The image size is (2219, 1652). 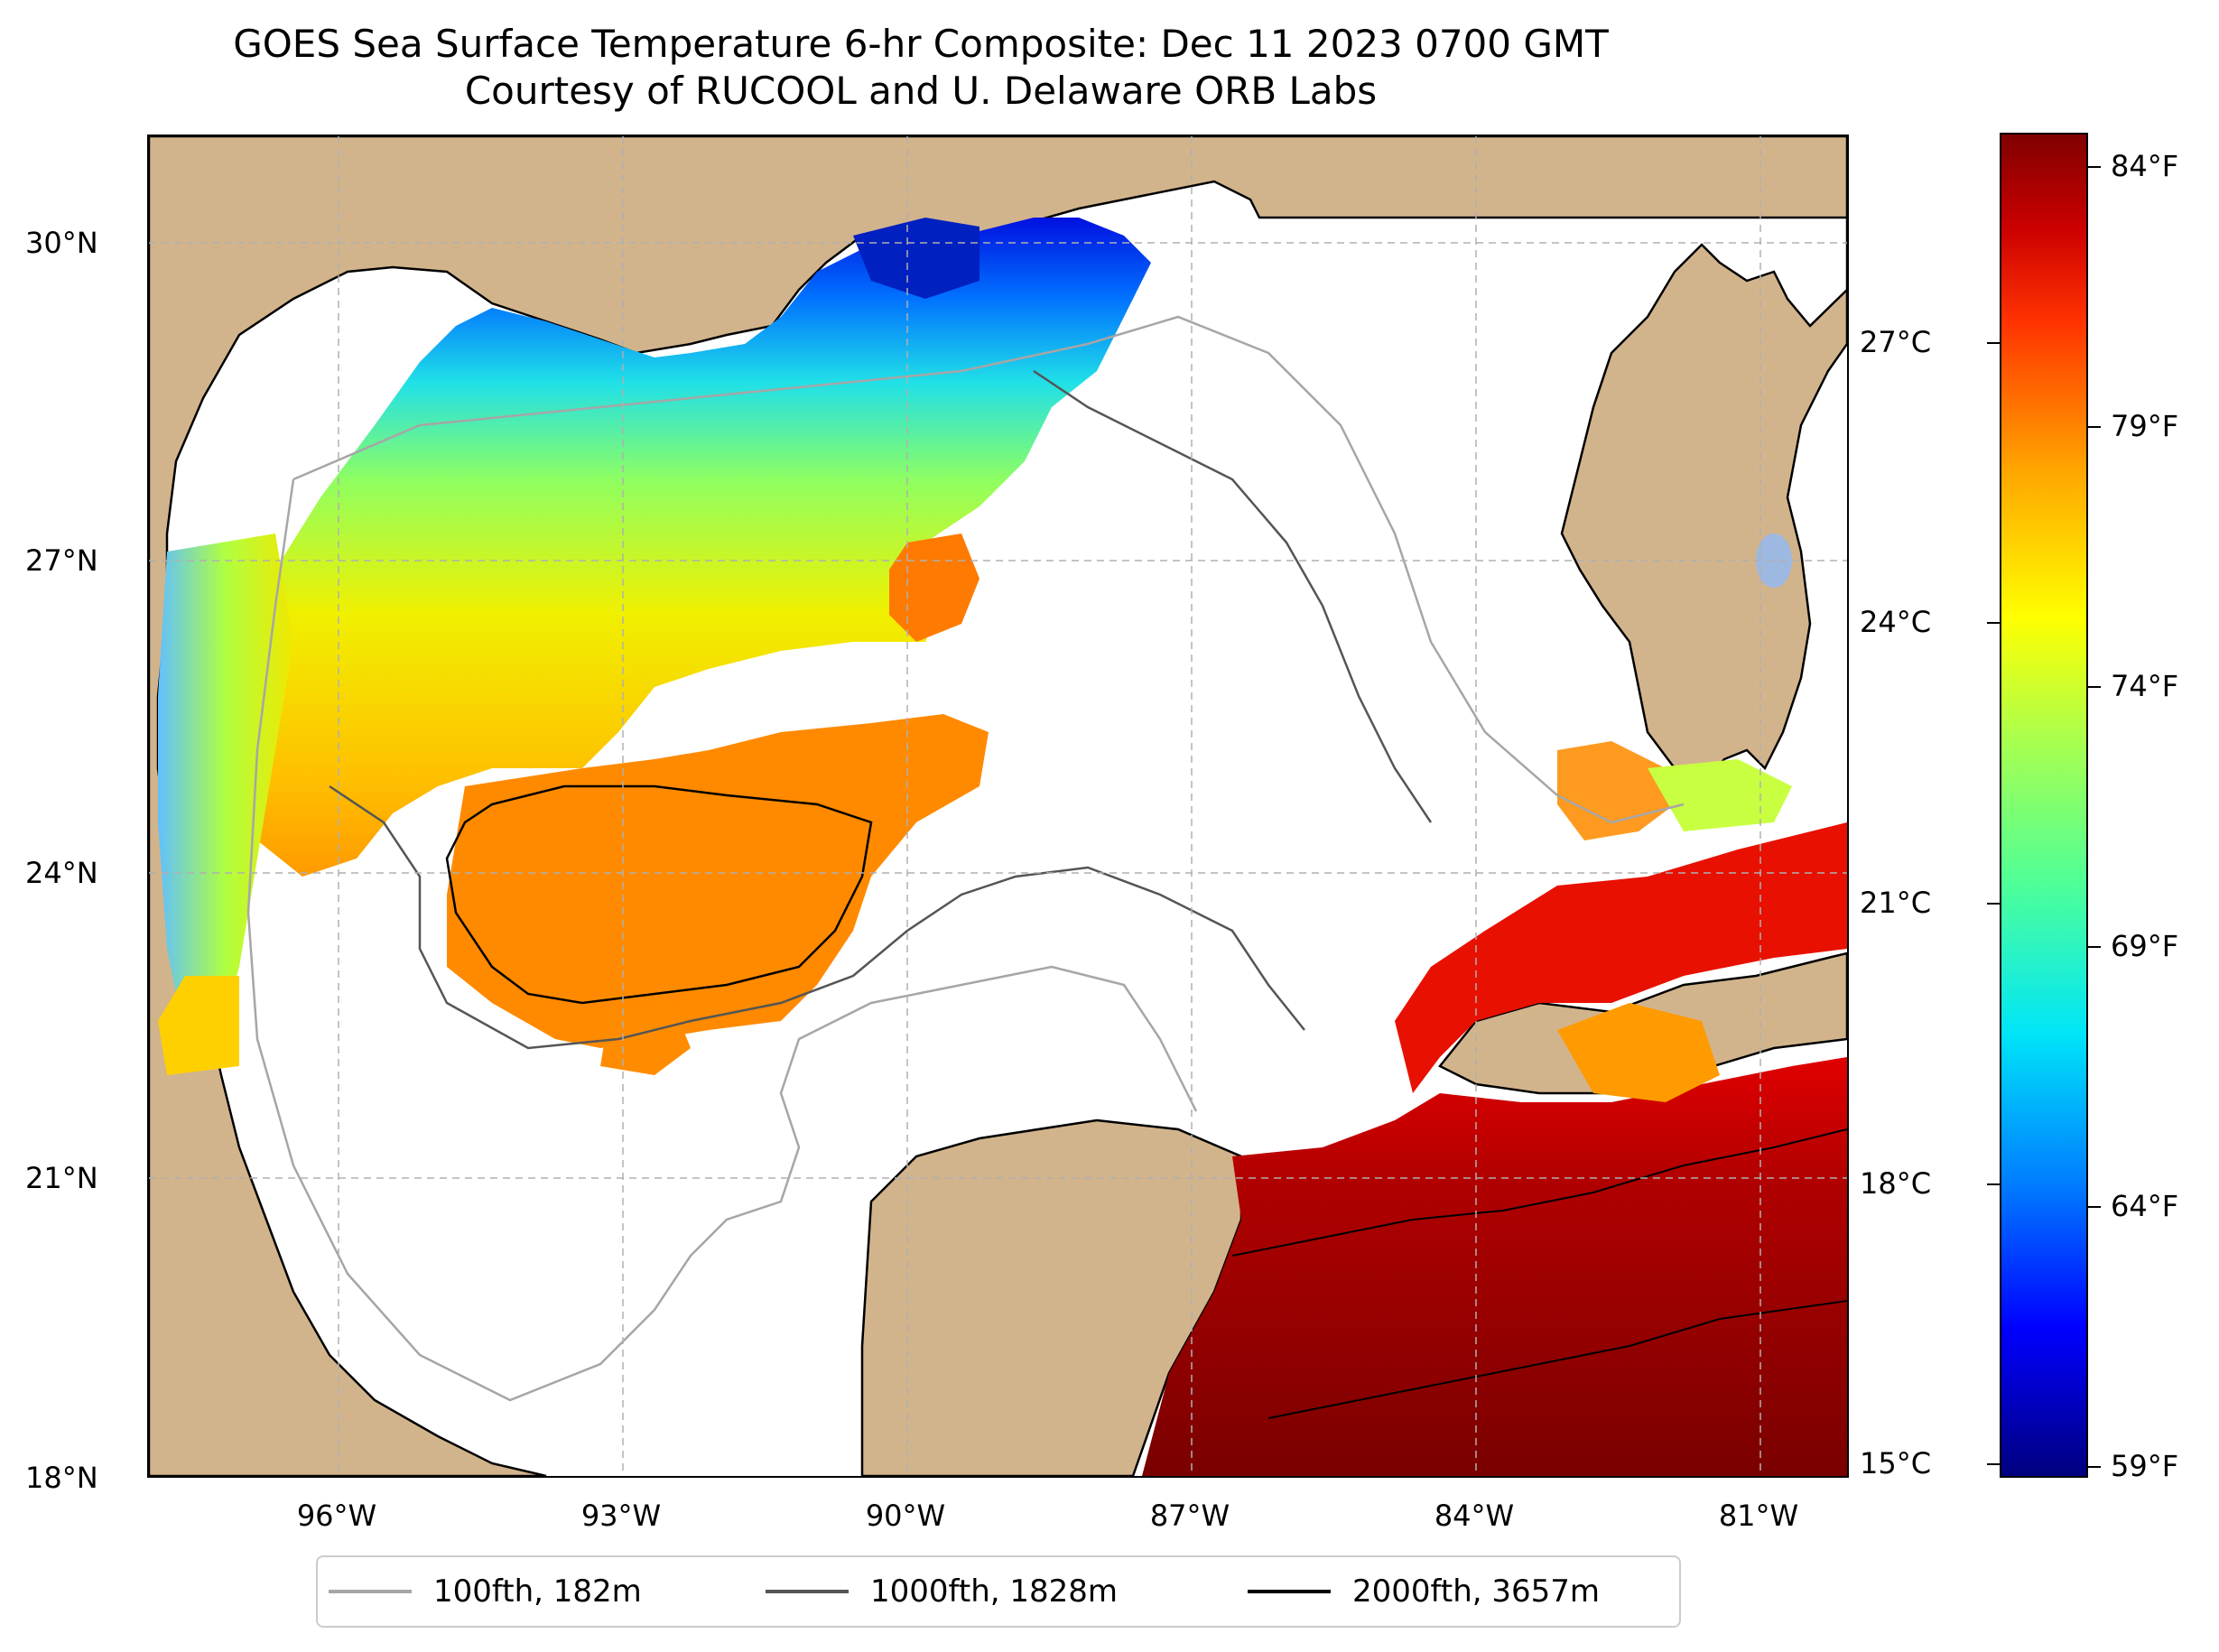 I want to click on sst-florida-keys, so click(x=1720, y=795).